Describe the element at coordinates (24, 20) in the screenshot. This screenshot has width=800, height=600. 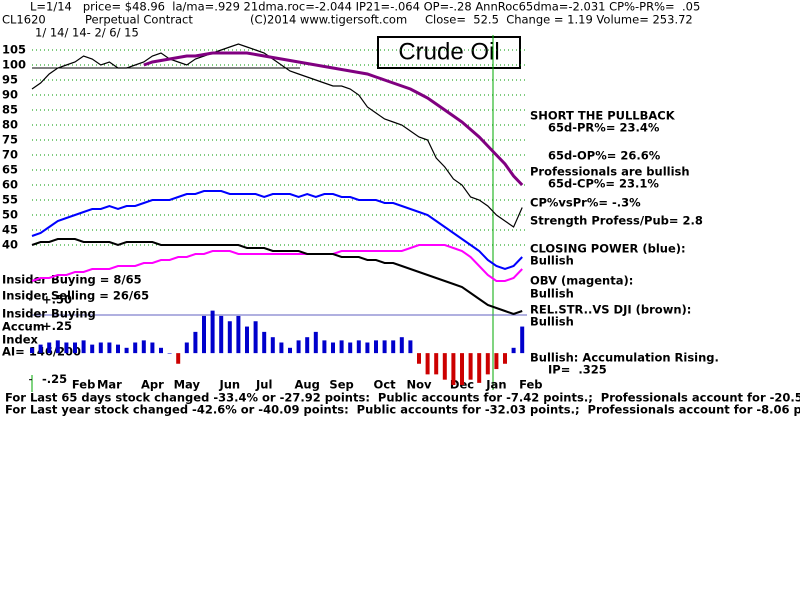
I see `symbol: CL1620` at that location.